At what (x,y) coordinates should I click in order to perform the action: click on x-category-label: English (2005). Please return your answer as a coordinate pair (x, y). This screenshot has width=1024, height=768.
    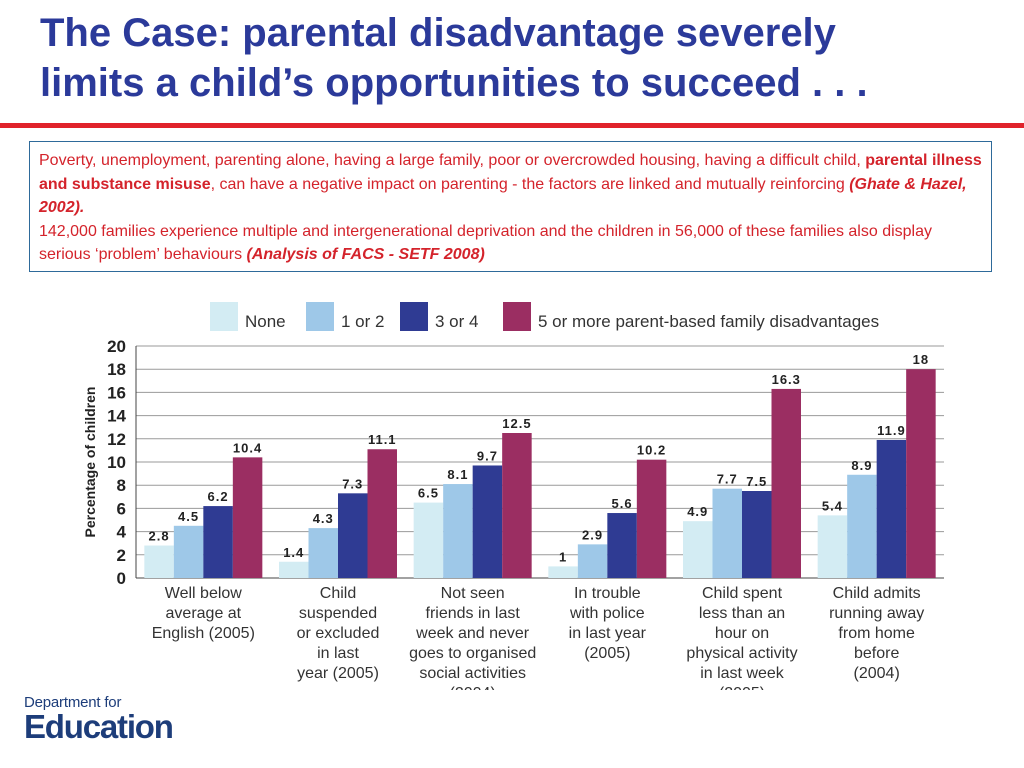
    Looking at the image, I should click on (203, 633).